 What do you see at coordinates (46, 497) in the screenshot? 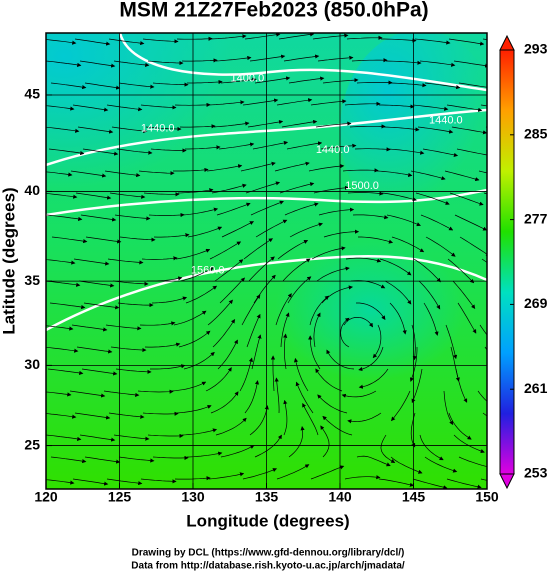
I see `x-tick-label: 120` at bounding box center [46, 497].